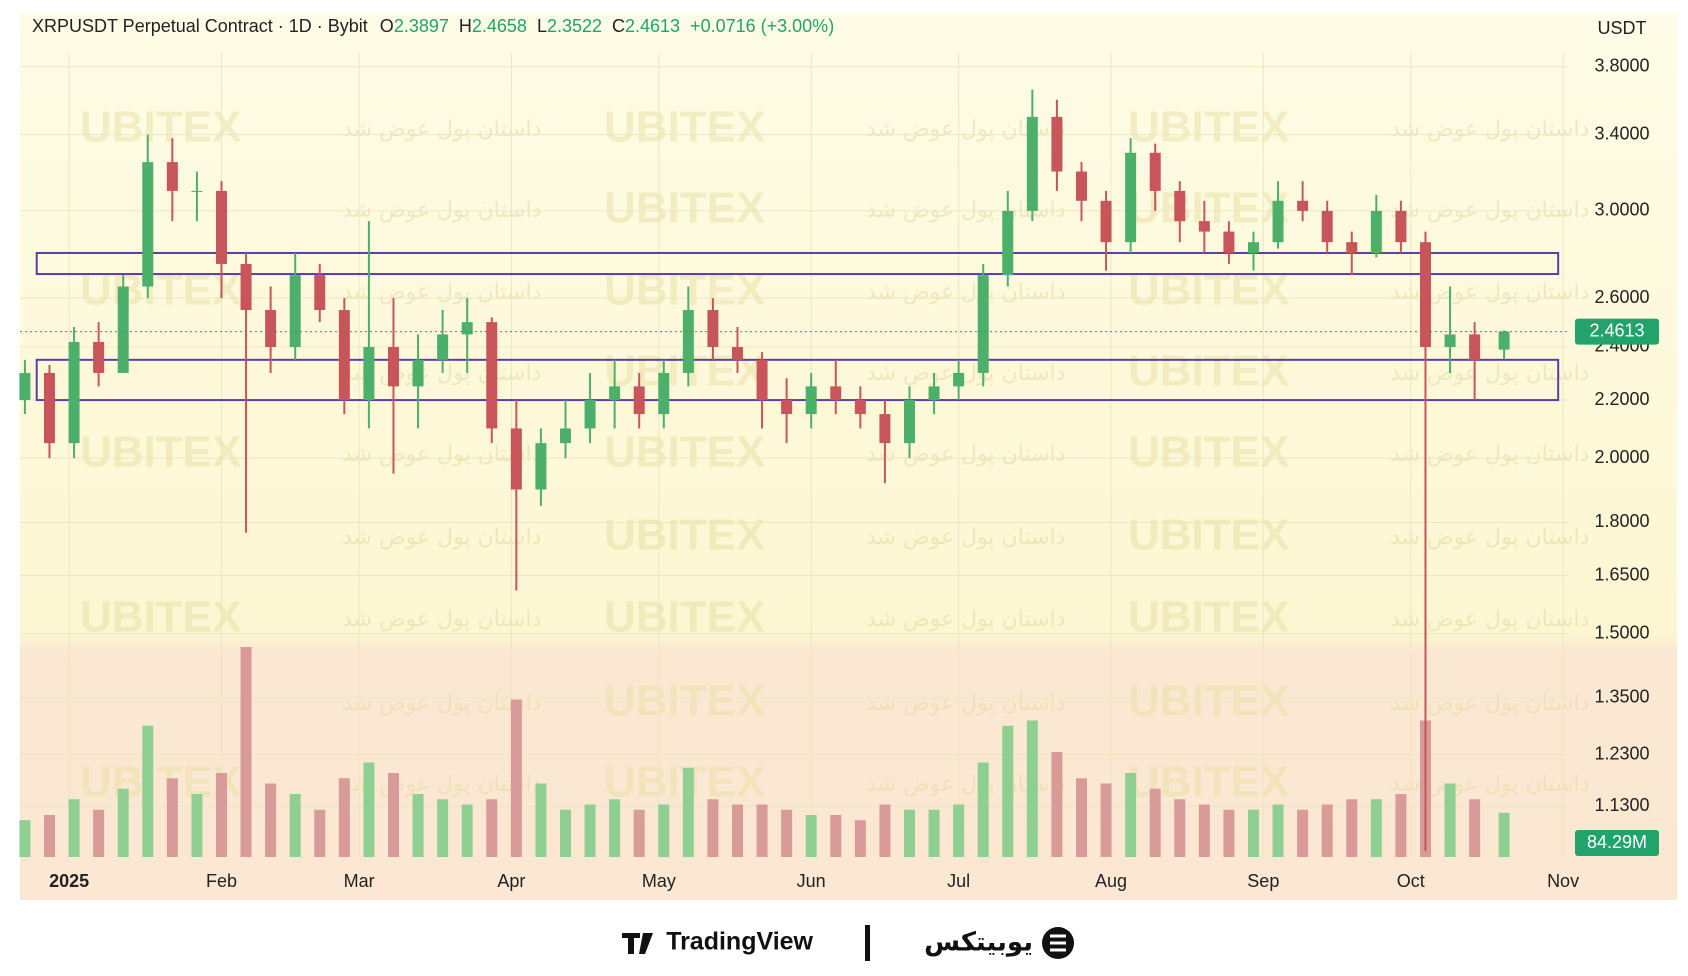  Describe the element at coordinates (221, 881) in the screenshot. I see `x-tick-label: Feb` at that location.